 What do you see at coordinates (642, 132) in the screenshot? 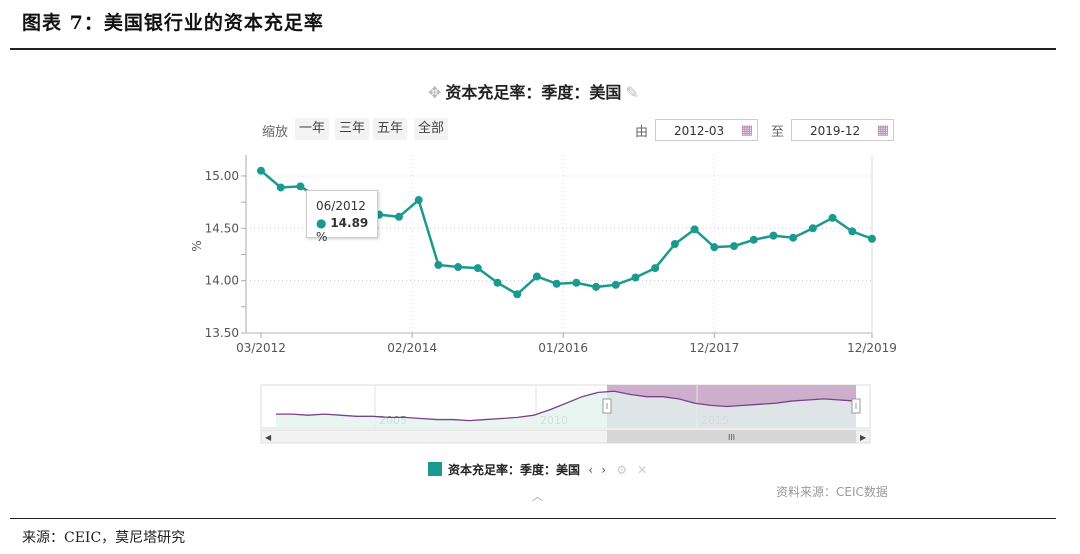
I see `range-from-label: 由` at bounding box center [642, 132].